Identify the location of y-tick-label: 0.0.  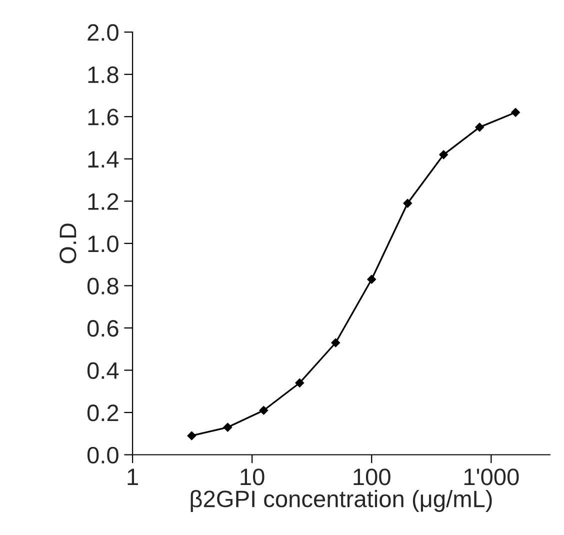
(102, 455).